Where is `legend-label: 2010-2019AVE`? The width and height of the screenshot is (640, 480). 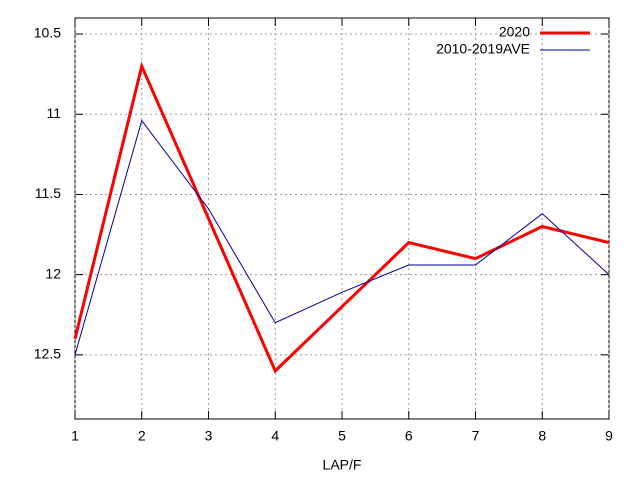
legend-label: 2010-2019AVE is located at coordinates (483, 49).